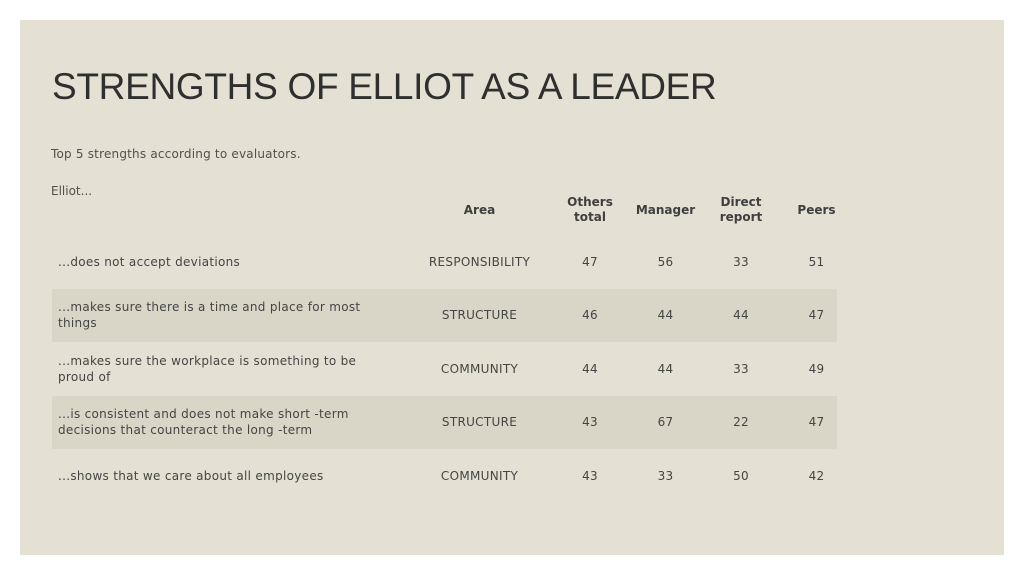 The image size is (1024, 576). I want to click on row-direct-report: 44, so click(741, 315).